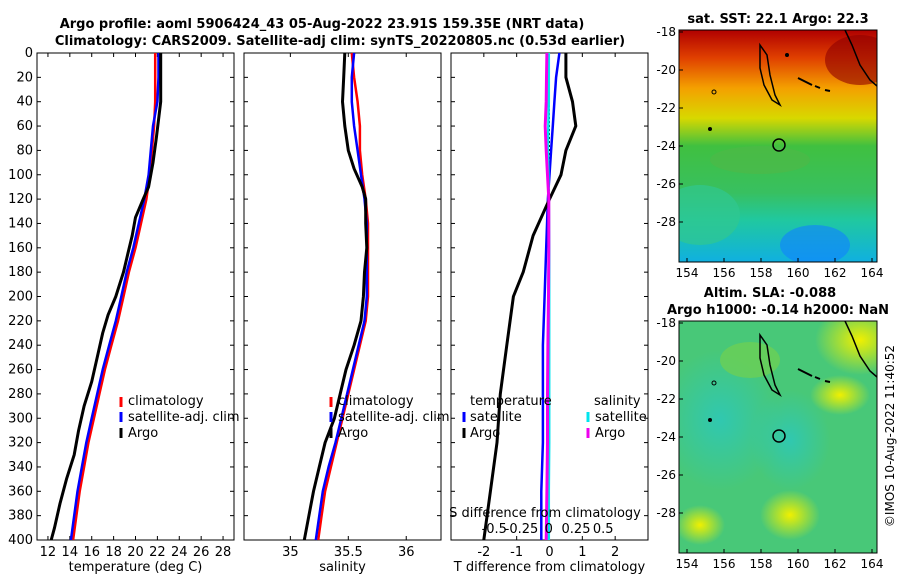 The image size is (900, 580). I want to click on sla-map-ticks: 154 156 158 160 162 164 -18 -20 -22 -24 -26 -28, so click(769, 443).